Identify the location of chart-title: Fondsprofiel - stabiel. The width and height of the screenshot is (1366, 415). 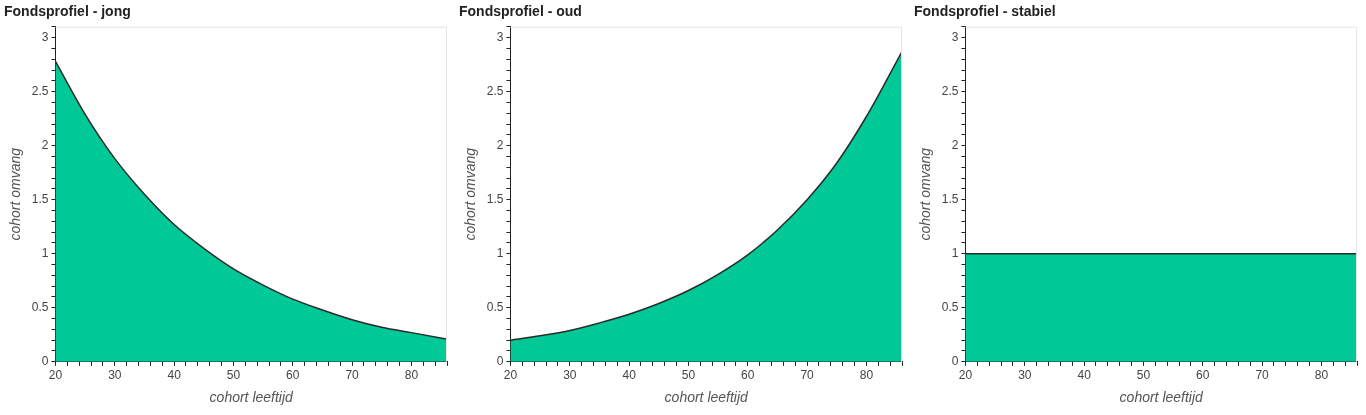
(985, 11).